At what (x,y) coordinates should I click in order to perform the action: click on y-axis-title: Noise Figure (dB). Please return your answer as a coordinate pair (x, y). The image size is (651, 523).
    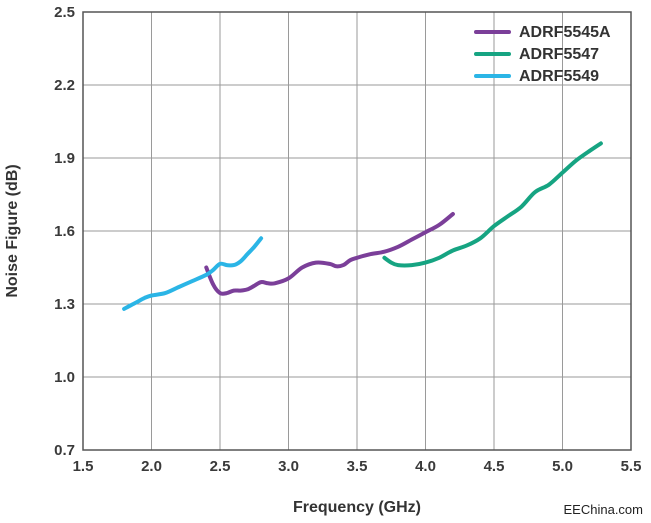
    Looking at the image, I should click on (12, 230).